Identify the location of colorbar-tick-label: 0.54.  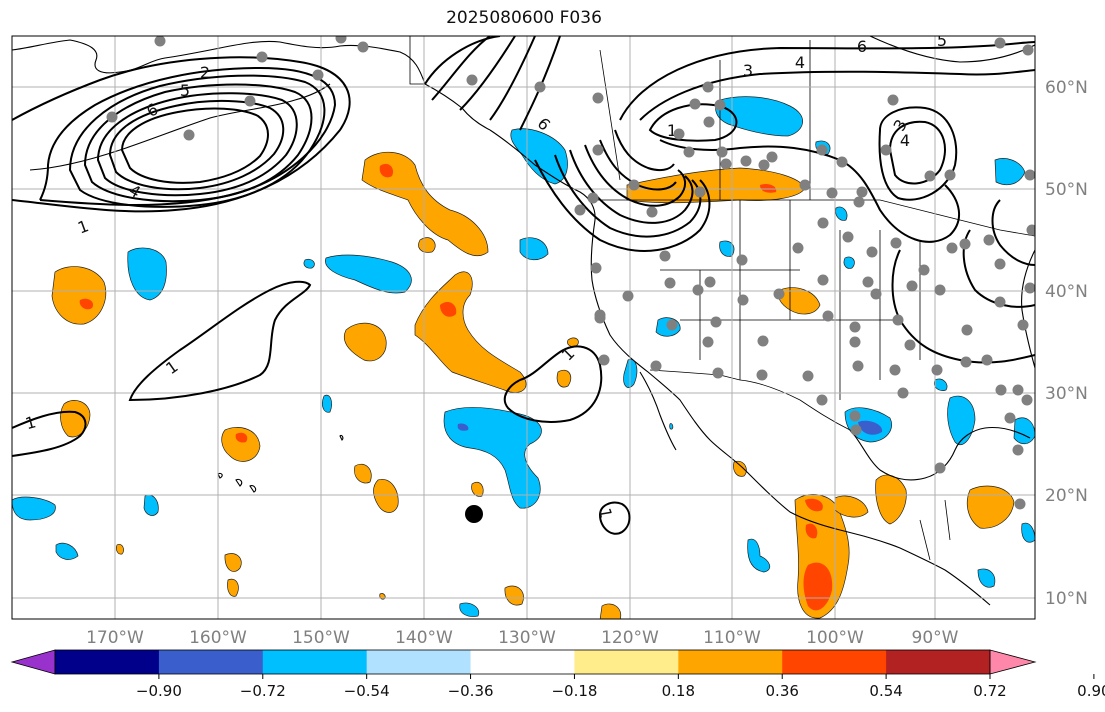
(885, 691).